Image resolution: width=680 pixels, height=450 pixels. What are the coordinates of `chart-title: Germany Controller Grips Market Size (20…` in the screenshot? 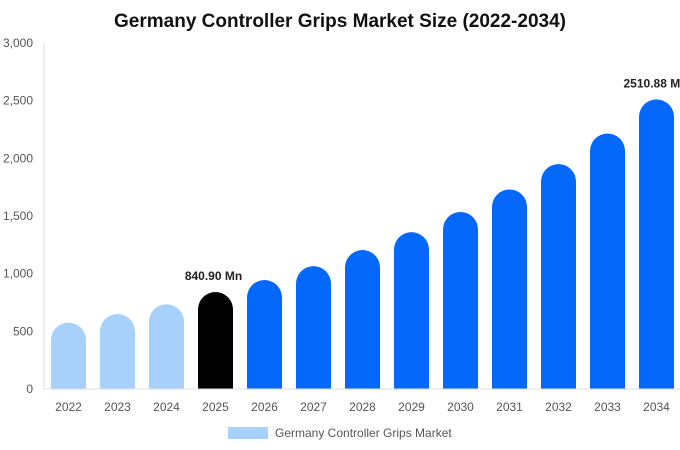 It's located at (340, 21).